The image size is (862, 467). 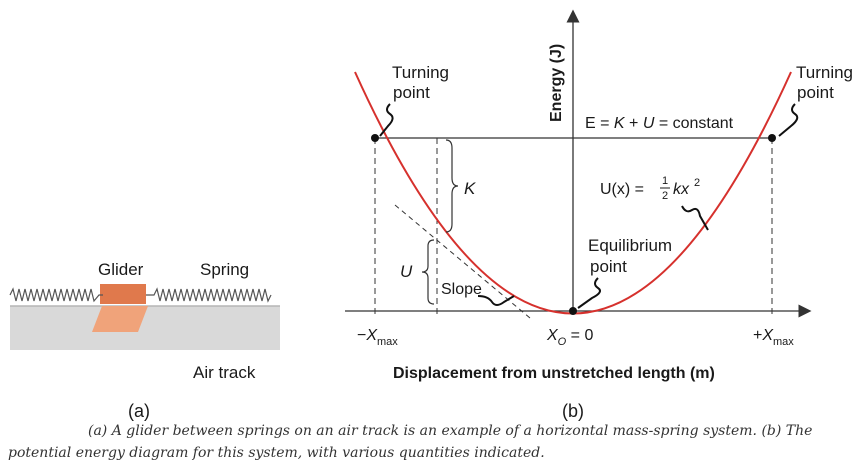 What do you see at coordinates (121, 269) in the screenshot?
I see `glider-label: Glider` at bounding box center [121, 269].